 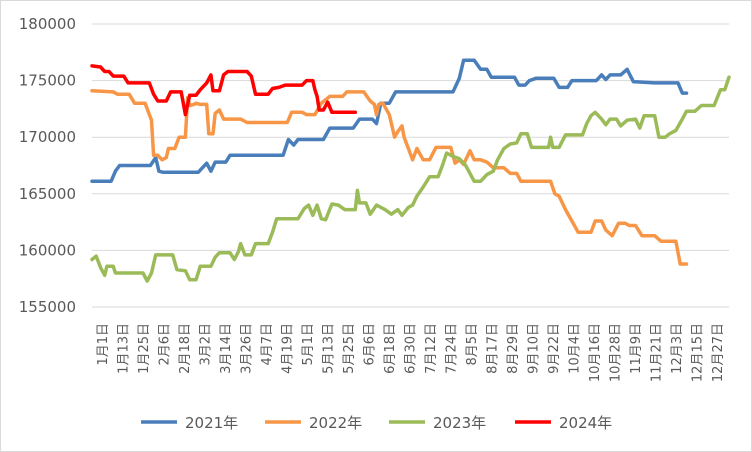 I want to click on legend-label: 2024年, so click(x=585, y=423).